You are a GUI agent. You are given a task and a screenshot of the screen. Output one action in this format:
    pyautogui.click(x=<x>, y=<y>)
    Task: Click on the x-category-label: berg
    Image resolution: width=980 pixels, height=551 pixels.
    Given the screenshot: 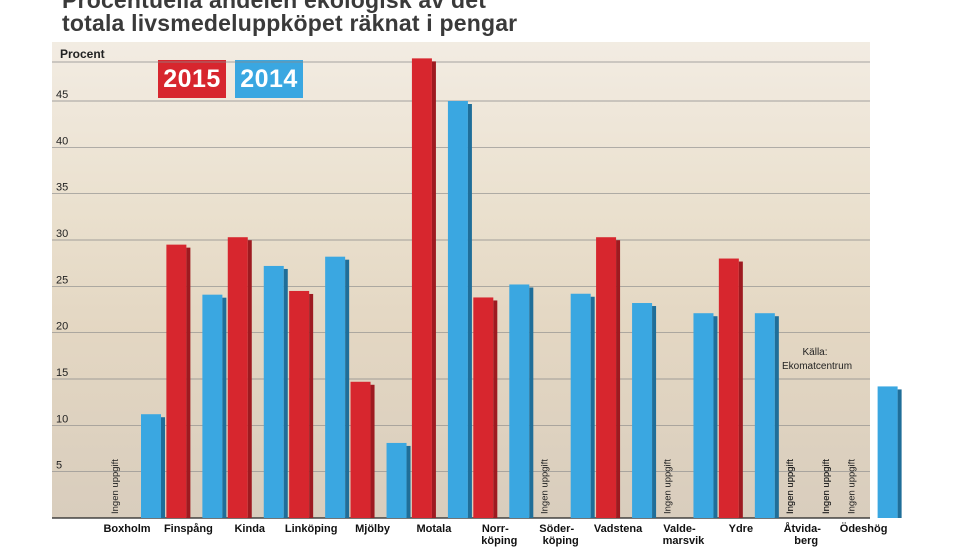 What is the action you would take?
    pyautogui.click(x=806, y=541)
    